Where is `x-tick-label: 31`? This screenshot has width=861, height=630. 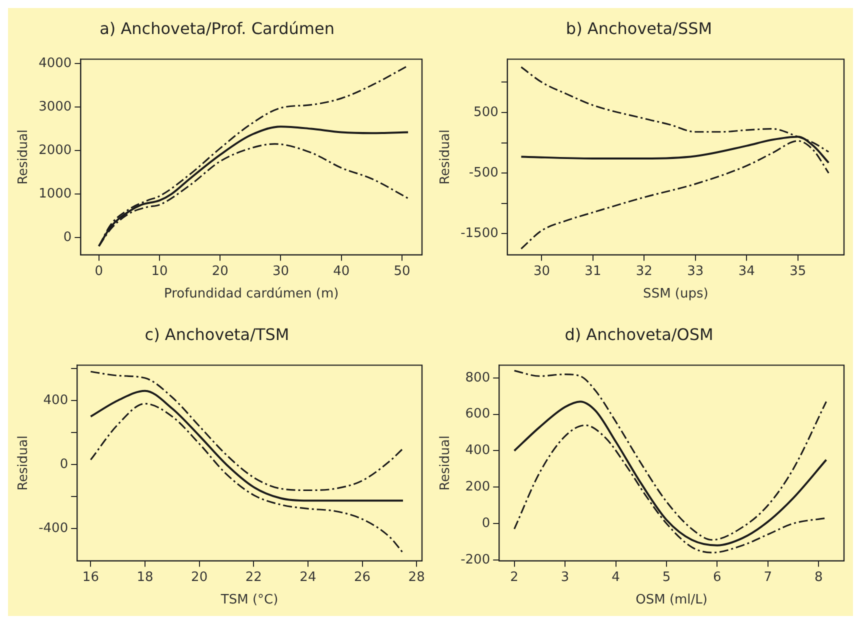 x-tick-label: 31 is located at coordinates (593, 271).